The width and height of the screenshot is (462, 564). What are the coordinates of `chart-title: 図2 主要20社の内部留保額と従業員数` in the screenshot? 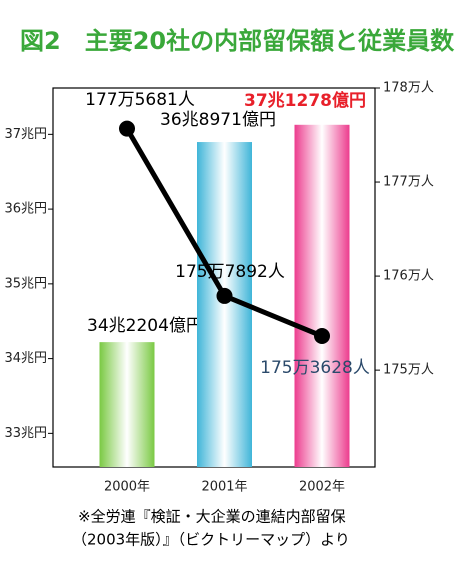 It's located at (237, 41).